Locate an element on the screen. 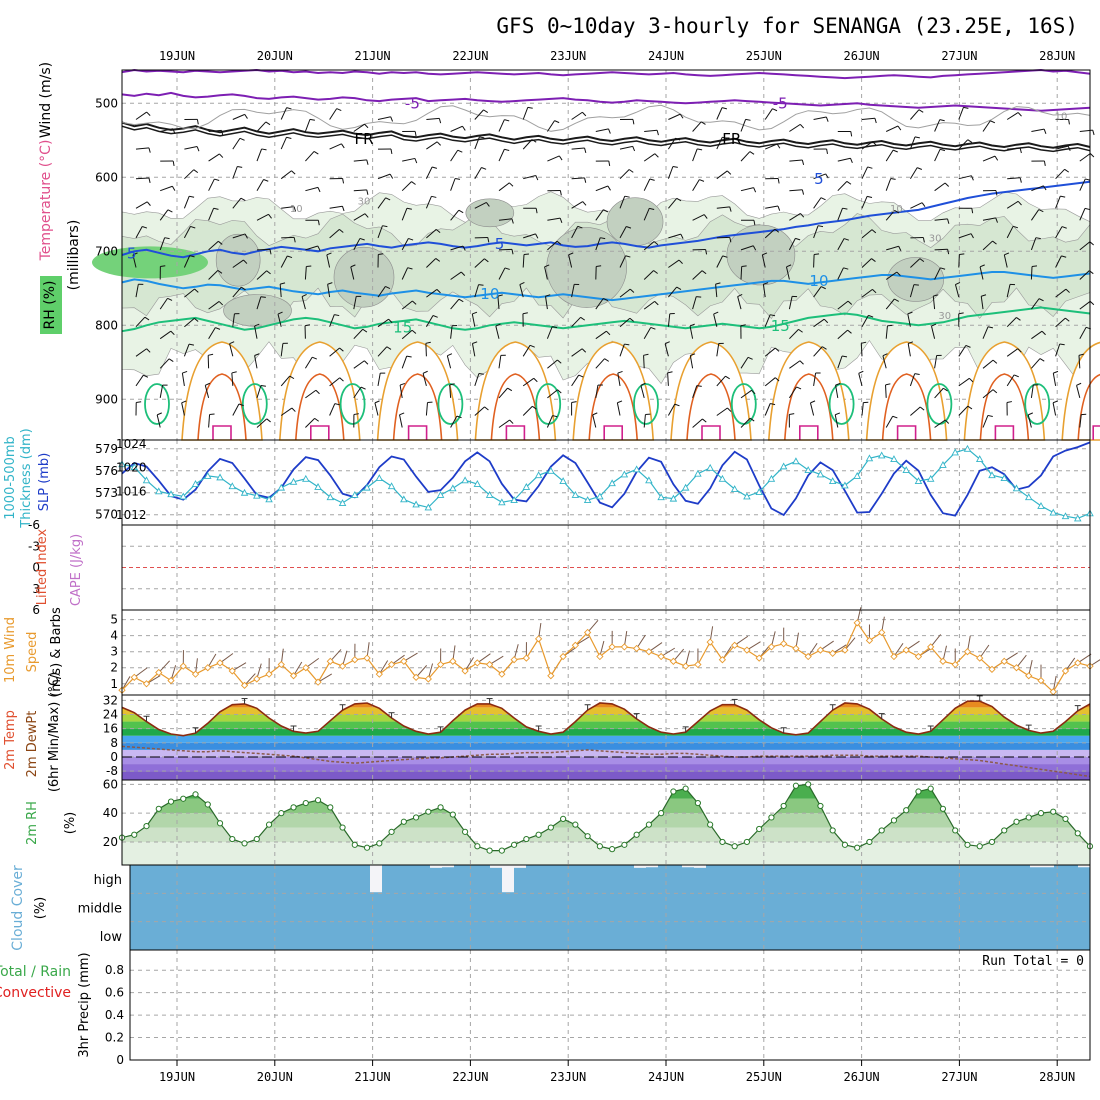 Image resolution: width=1100 pixels, height=1100 pixels. axis-label-cloud: Cloud Cover is located at coordinates (18, 908).